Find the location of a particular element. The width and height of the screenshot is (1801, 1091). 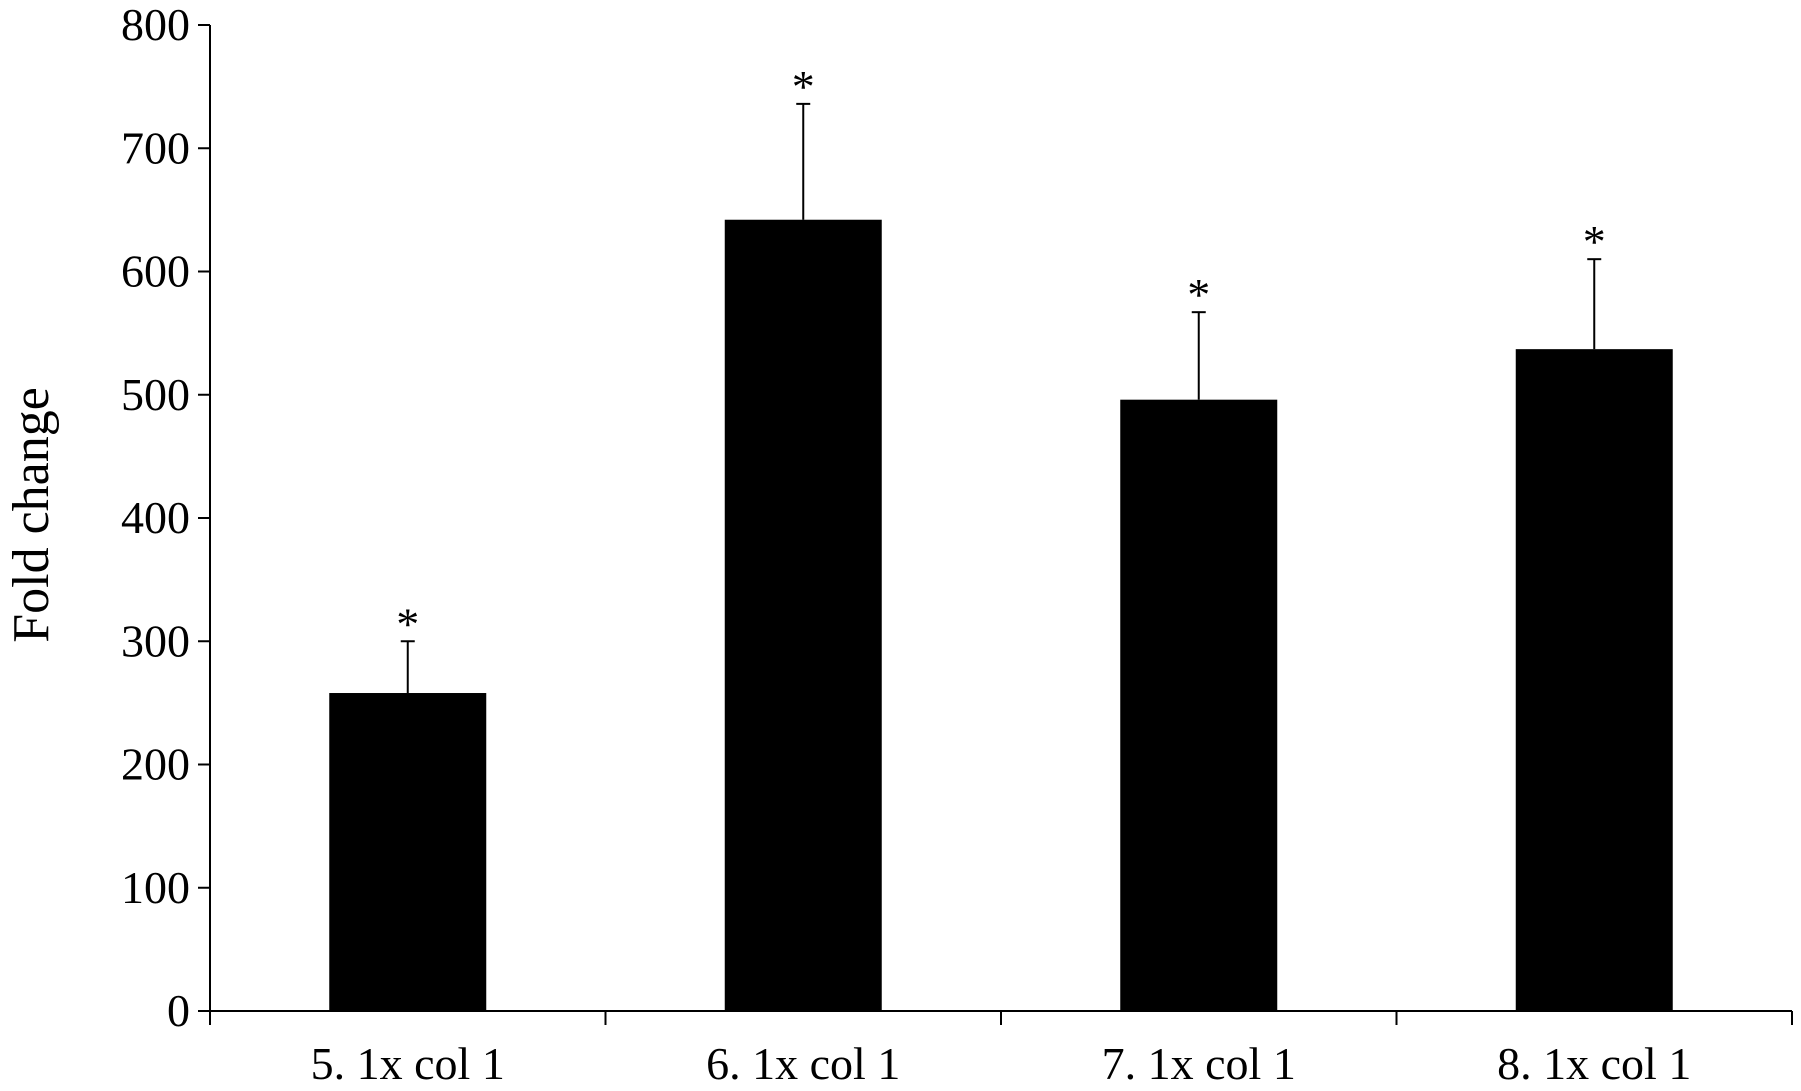

x-tick-label: 5. 1x col 1 is located at coordinates (408, 1063).